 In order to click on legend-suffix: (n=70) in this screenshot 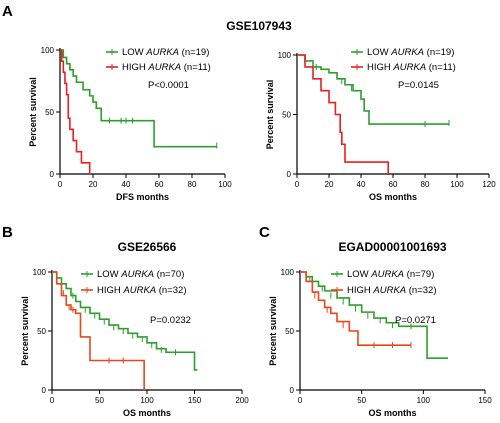, I will do `click(169, 274)`.